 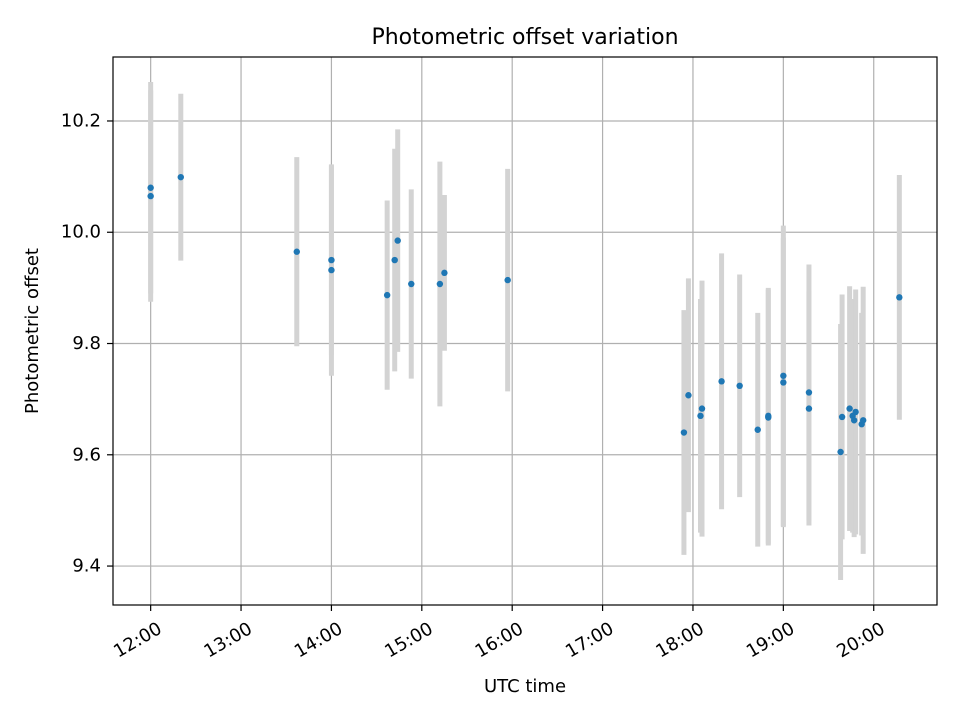 What do you see at coordinates (525, 686) in the screenshot?
I see `x-axis-label: UTC time` at bounding box center [525, 686].